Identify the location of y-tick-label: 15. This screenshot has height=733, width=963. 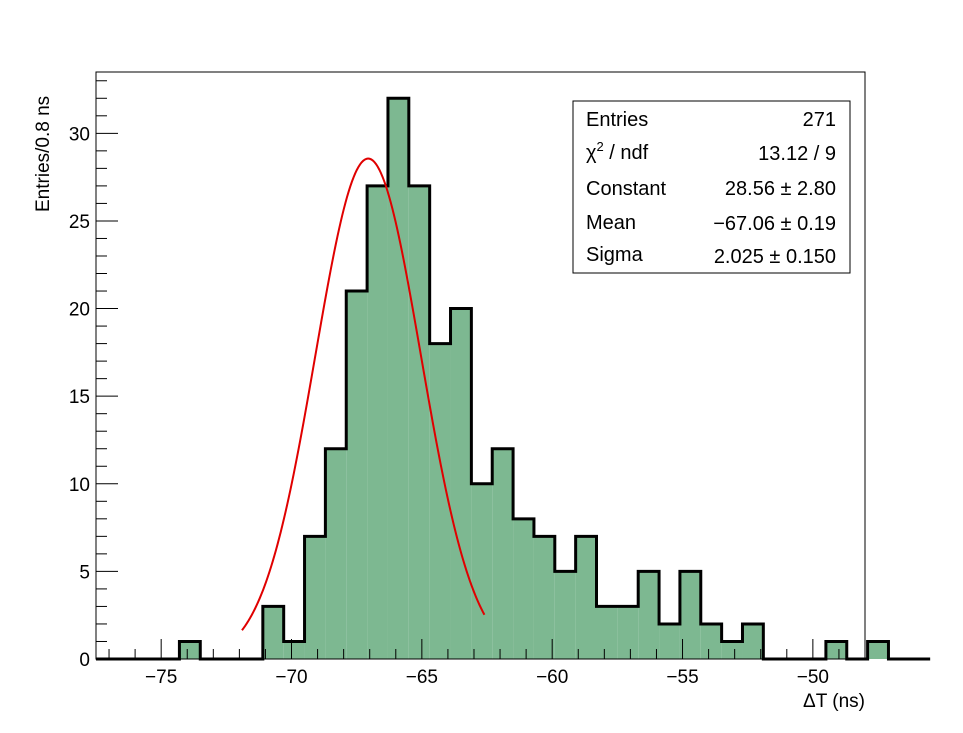
(79, 397).